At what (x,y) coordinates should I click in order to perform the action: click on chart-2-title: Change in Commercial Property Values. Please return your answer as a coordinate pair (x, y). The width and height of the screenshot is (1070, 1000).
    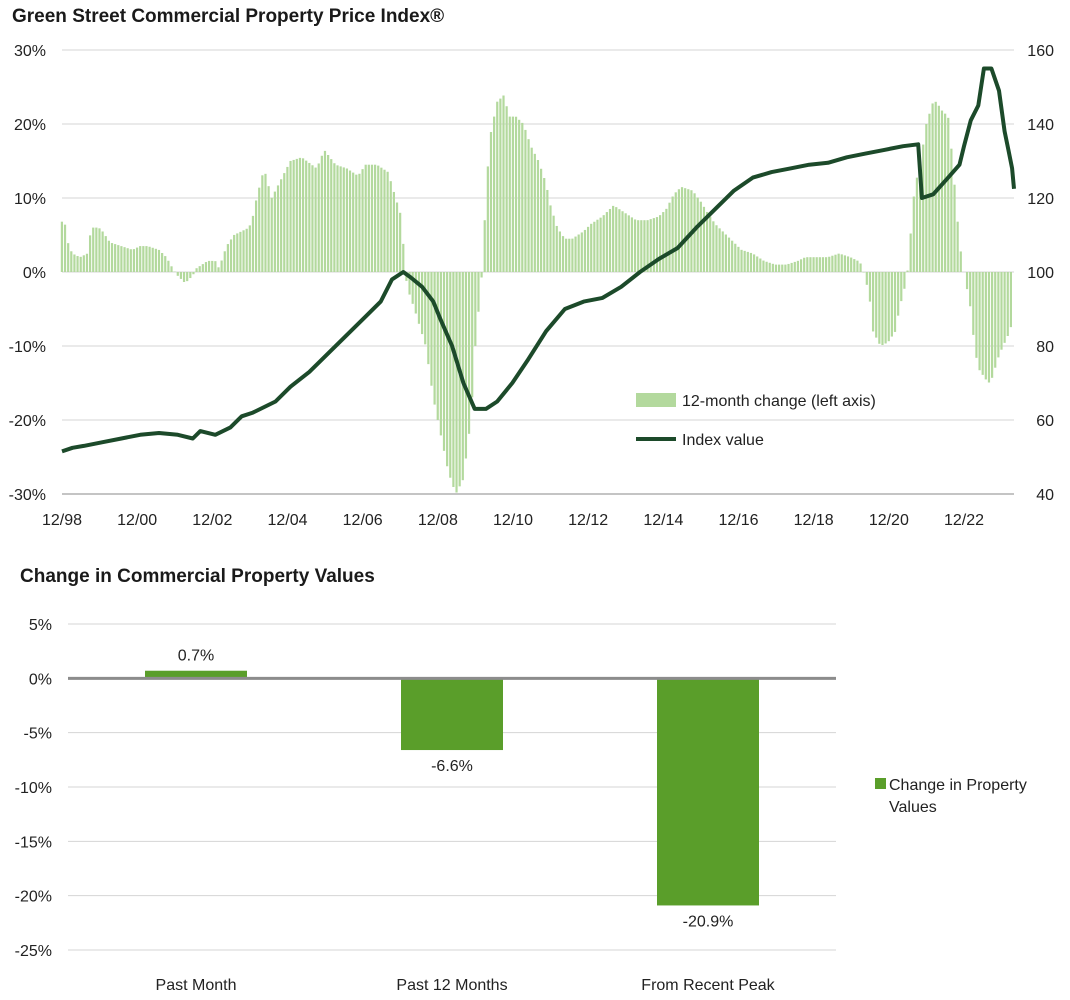
    Looking at the image, I should click on (197, 576).